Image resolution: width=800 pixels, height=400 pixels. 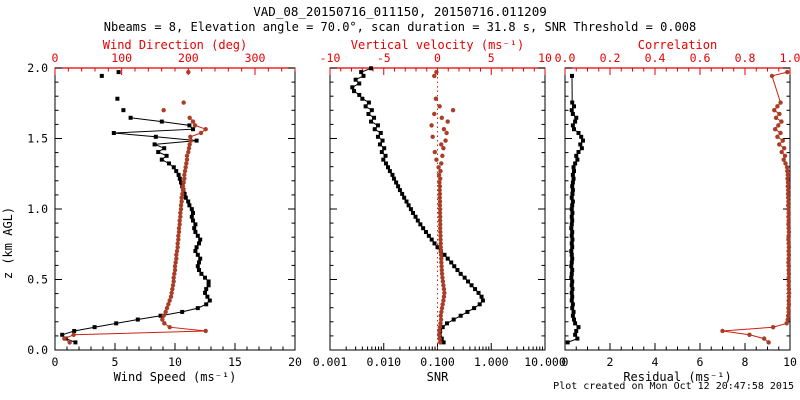 What do you see at coordinates (121, 58) in the screenshot?
I see `svg-text: 100` at bounding box center [121, 58].